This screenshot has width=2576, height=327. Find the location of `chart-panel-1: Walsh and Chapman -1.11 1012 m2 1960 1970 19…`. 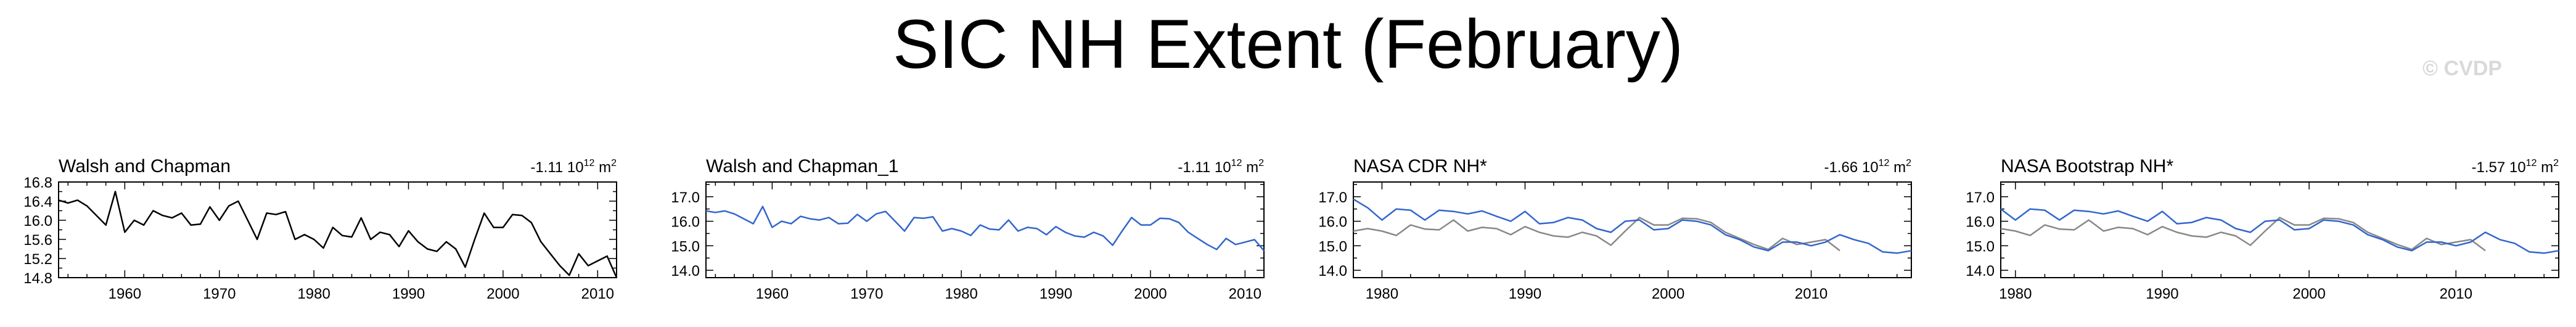

chart-panel-1: Walsh and Chapman -1.11 1012 m2 1960 1970 19… is located at coordinates (321, 229).